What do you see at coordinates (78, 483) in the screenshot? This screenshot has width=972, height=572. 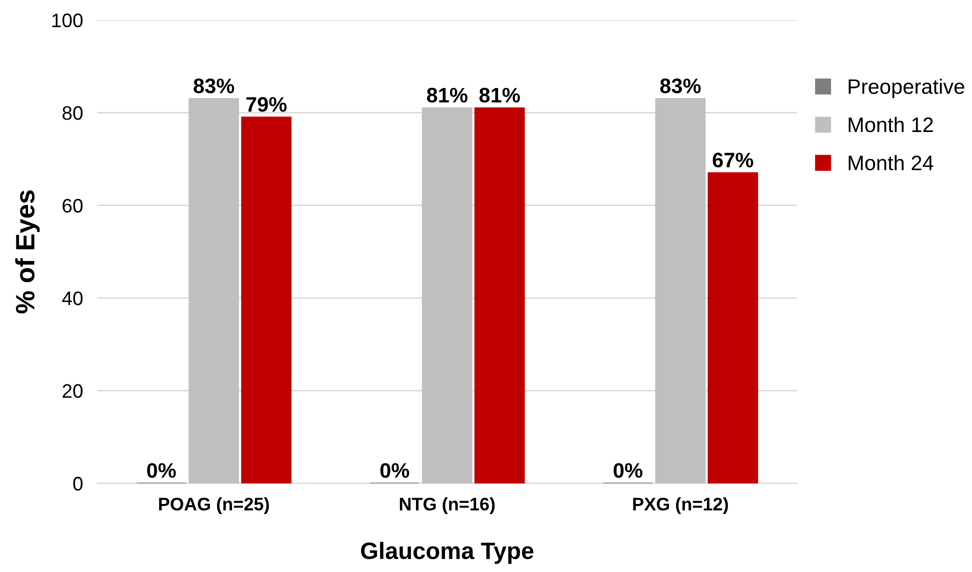 I see `y-tick-label: 0` at bounding box center [78, 483].